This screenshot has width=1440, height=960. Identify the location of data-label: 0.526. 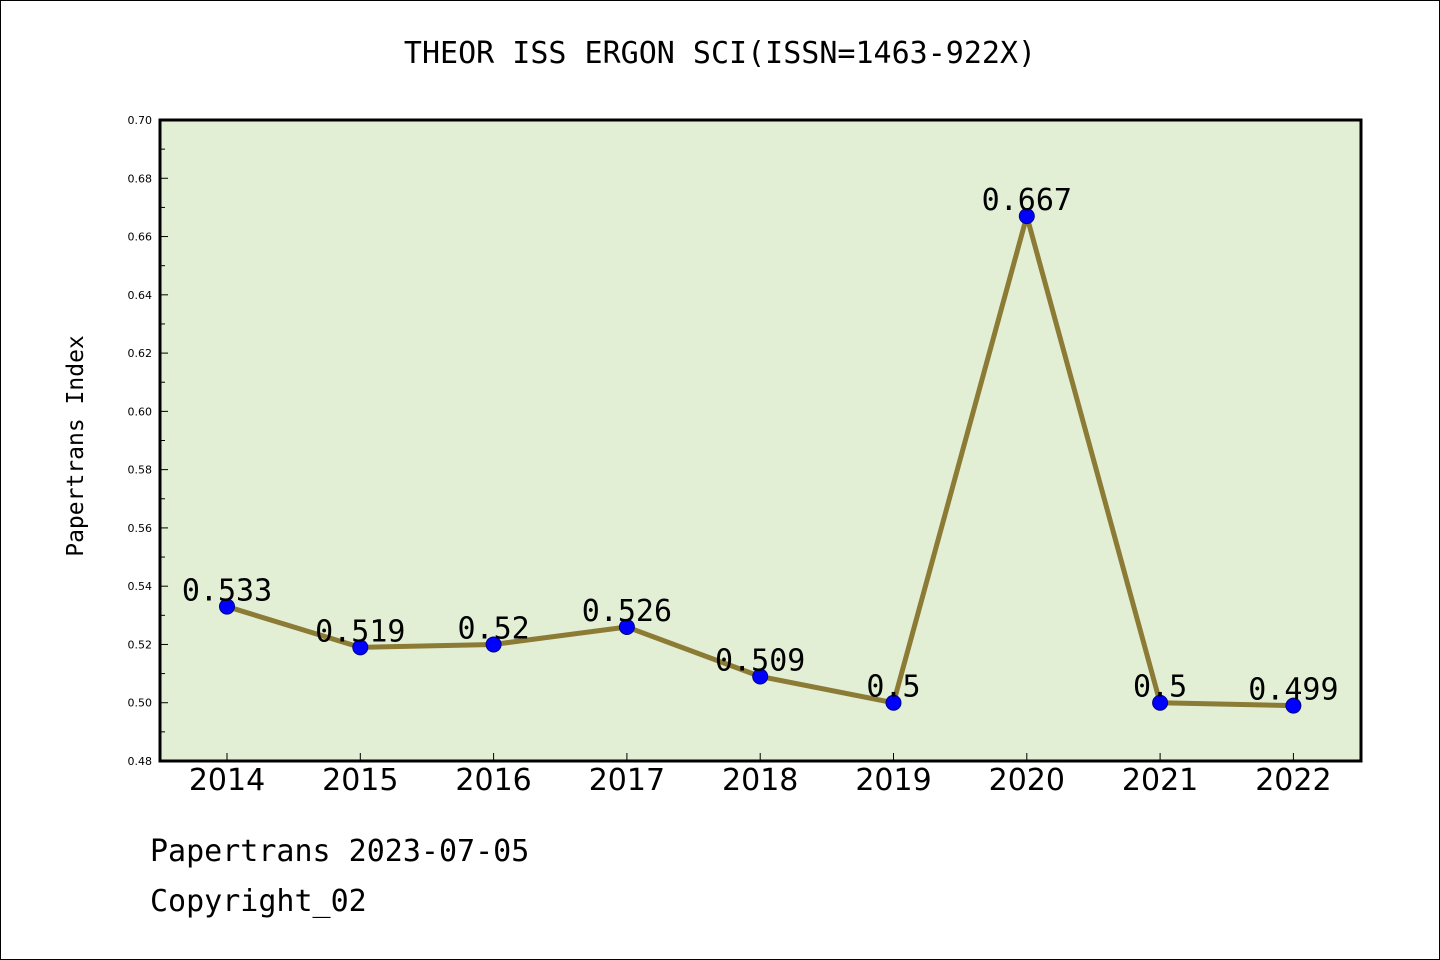
(627, 611).